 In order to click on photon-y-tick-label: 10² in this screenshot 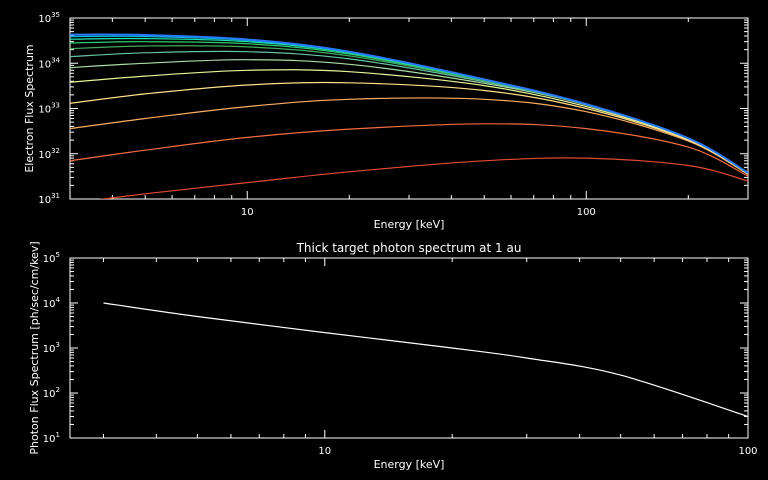, I will do `click(51, 393)`.